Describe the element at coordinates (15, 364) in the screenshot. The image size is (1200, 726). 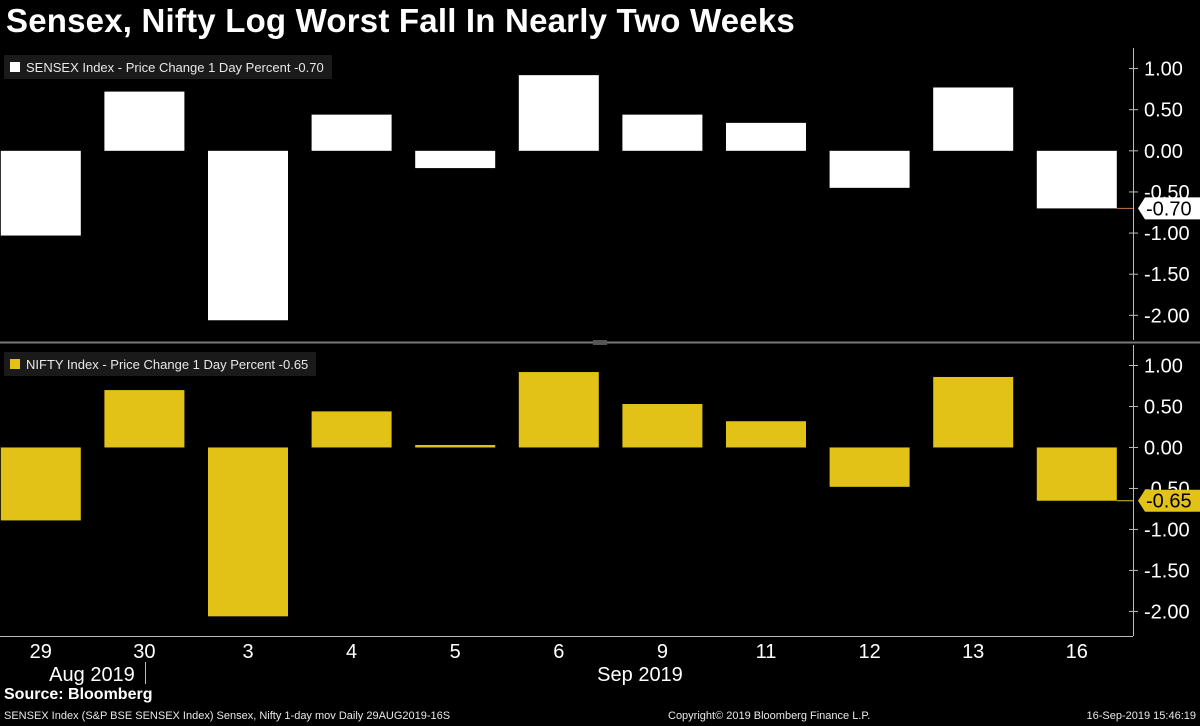
I see `legend-swatch-nifty` at that location.